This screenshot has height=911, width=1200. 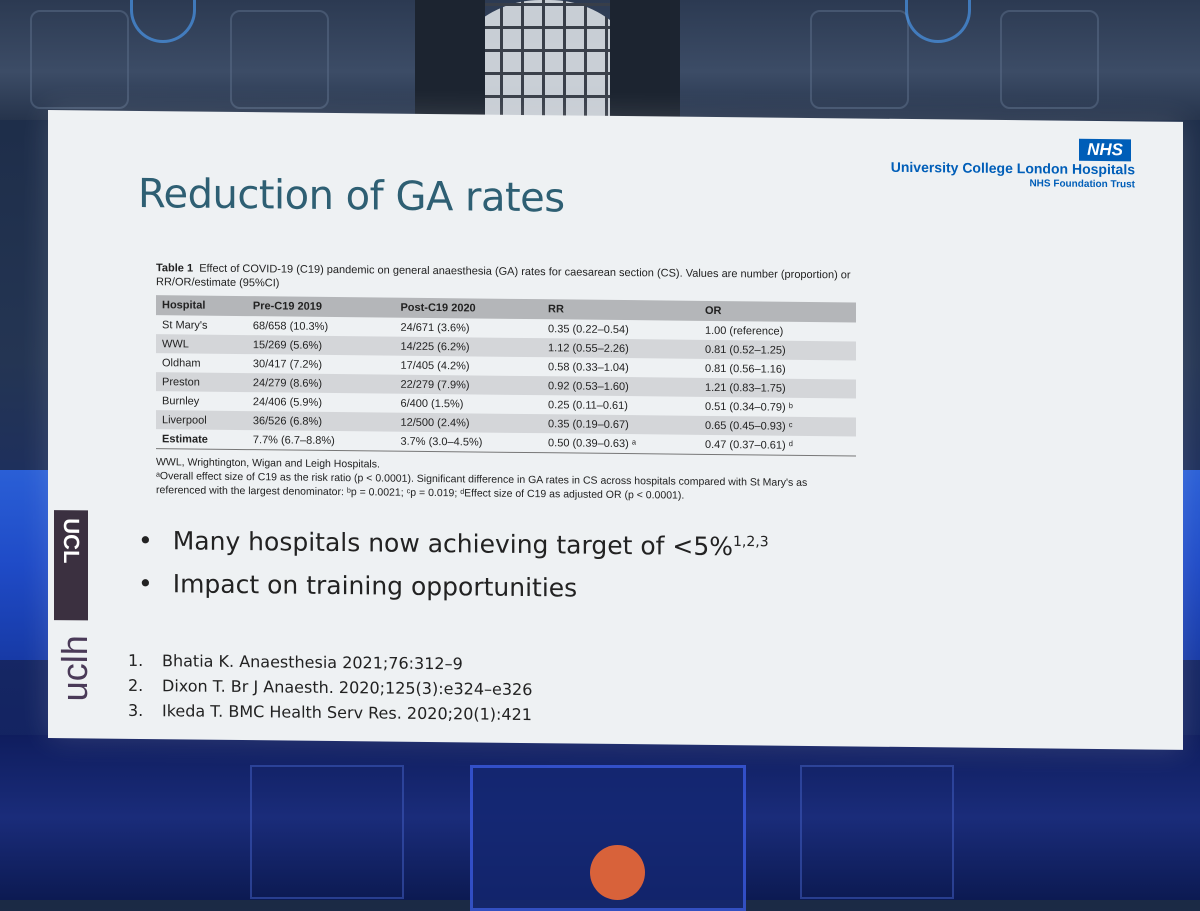 I want to click on cell: 24/671 (3.6%), so click(x=435, y=327).